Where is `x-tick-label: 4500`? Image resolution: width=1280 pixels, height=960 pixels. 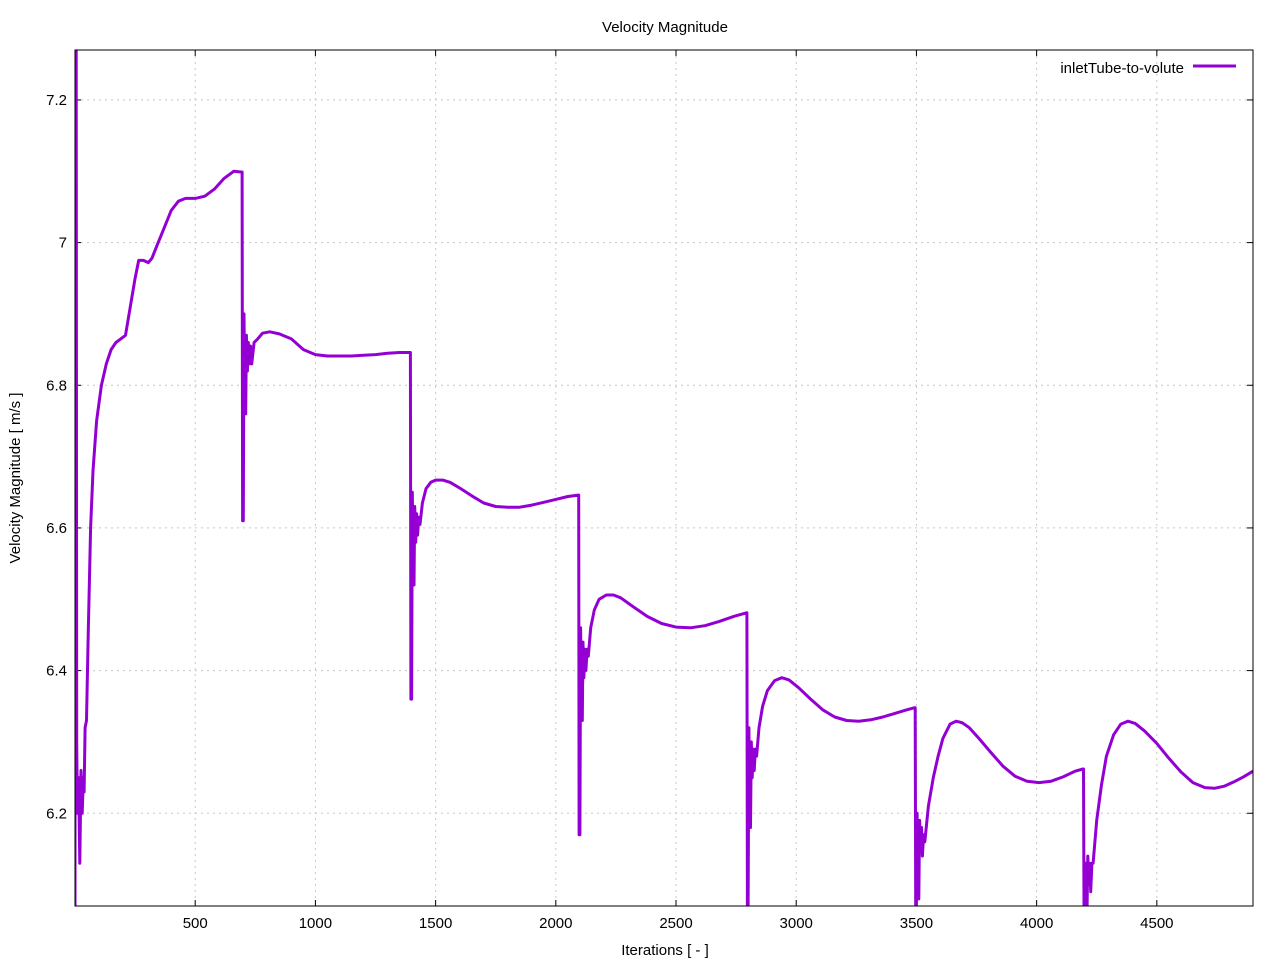
x-tick-label: 4500 is located at coordinates (1156, 923).